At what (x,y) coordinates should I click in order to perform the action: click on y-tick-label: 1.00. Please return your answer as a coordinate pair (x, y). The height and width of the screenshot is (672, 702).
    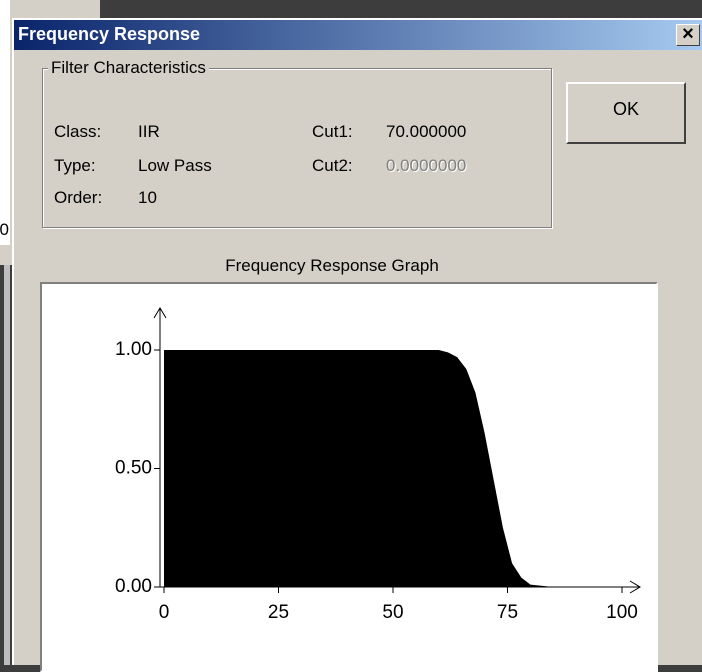
    Looking at the image, I should click on (133, 349).